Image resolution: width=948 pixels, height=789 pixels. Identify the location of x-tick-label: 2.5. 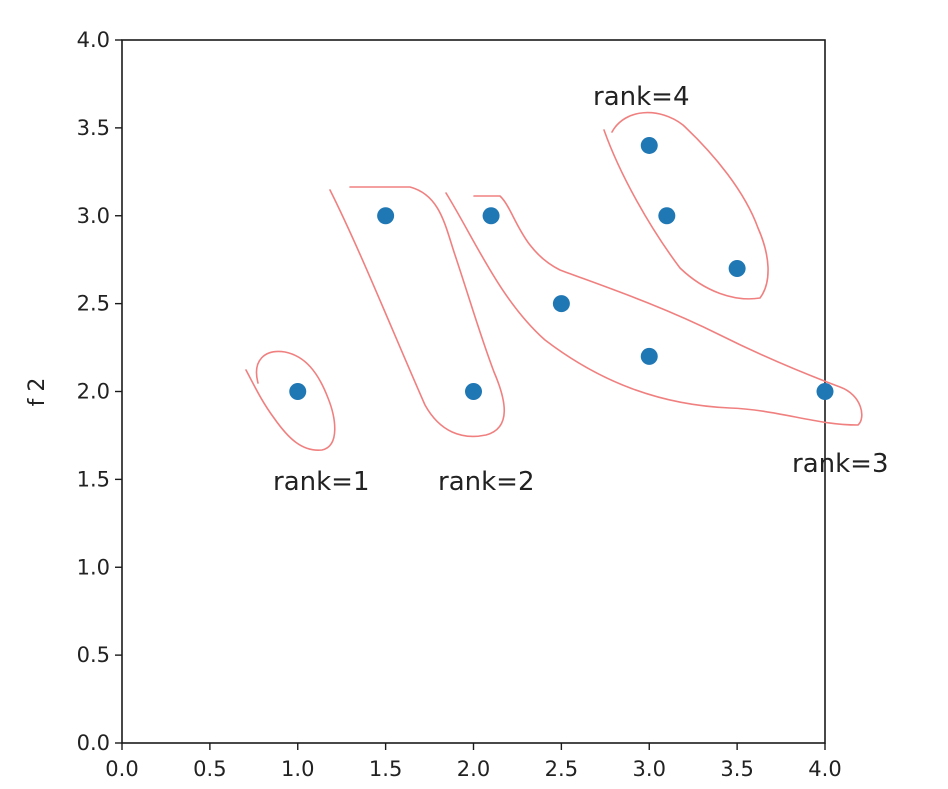
(561, 769).